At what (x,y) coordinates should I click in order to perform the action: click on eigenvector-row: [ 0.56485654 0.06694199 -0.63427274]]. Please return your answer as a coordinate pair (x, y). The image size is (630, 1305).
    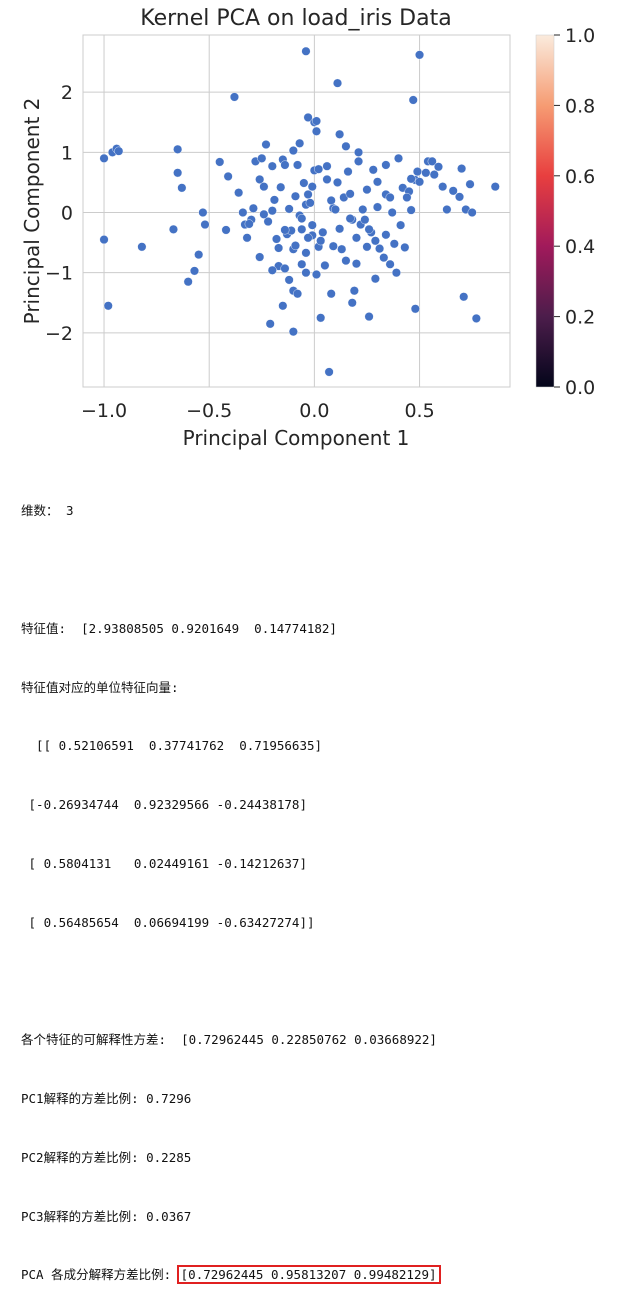
    Looking at the image, I should click on (168, 922).